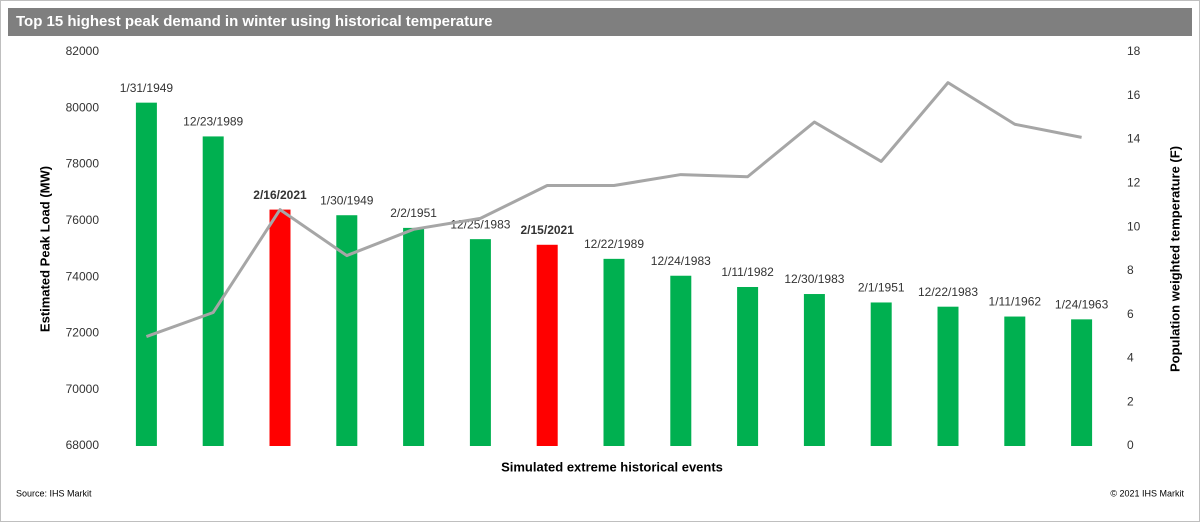 Image resolution: width=1200 pixels, height=522 pixels. Describe the element at coordinates (1130, 314) in the screenshot. I see `y2-tick-label: 6` at that location.